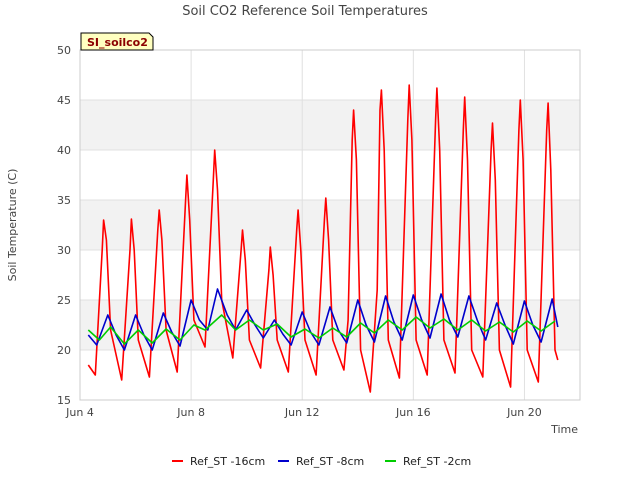 The height and width of the screenshot is (480, 640). Describe the element at coordinates (305, 11) in the screenshot. I see `chart-title: Soil CO2 Reference Soil Temperatures` at that location.